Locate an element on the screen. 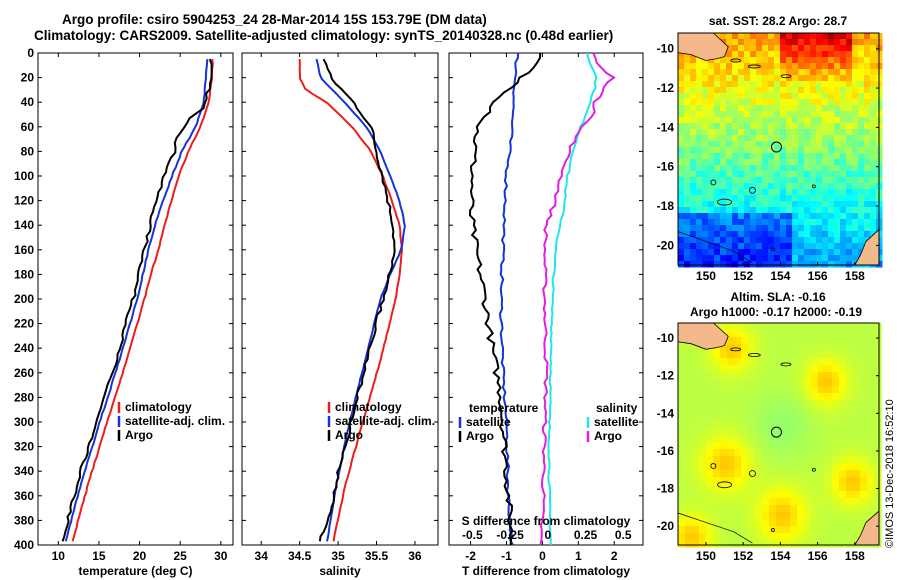 The height and width of the screenshot is (580, 900). reef-outline is located at coordinates (752, 190).